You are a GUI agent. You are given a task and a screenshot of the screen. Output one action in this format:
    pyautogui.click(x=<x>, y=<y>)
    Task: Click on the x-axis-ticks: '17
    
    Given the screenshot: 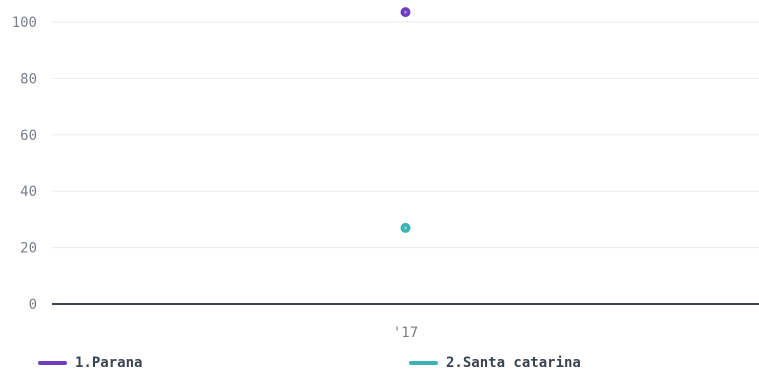 What is the action you would take?
    pyautogui.click(x=405, y=333)
    